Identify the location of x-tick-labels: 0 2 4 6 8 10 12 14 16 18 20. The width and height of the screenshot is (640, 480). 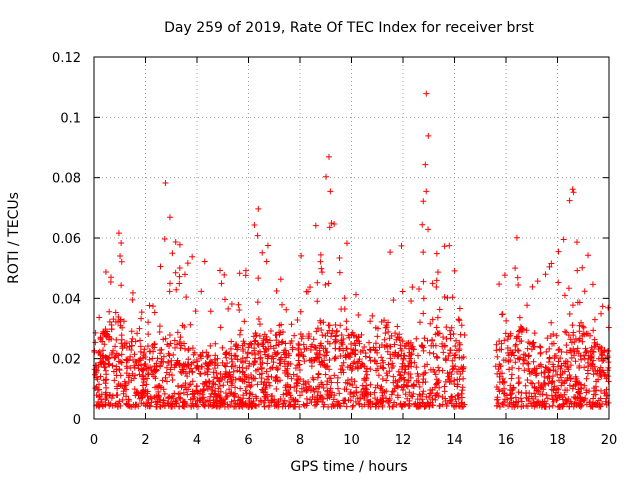
(353, 440).